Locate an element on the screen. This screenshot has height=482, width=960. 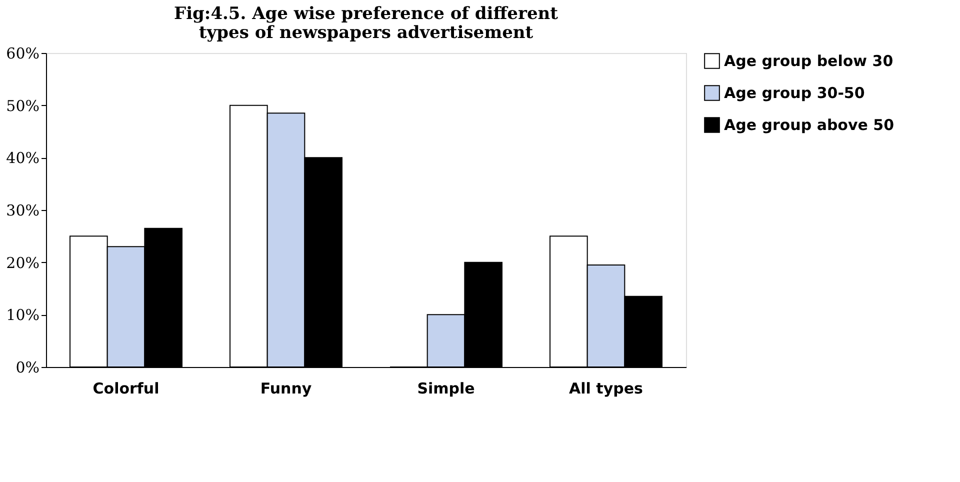
y-tick-label: 20% is located at coordinates (23, 263).